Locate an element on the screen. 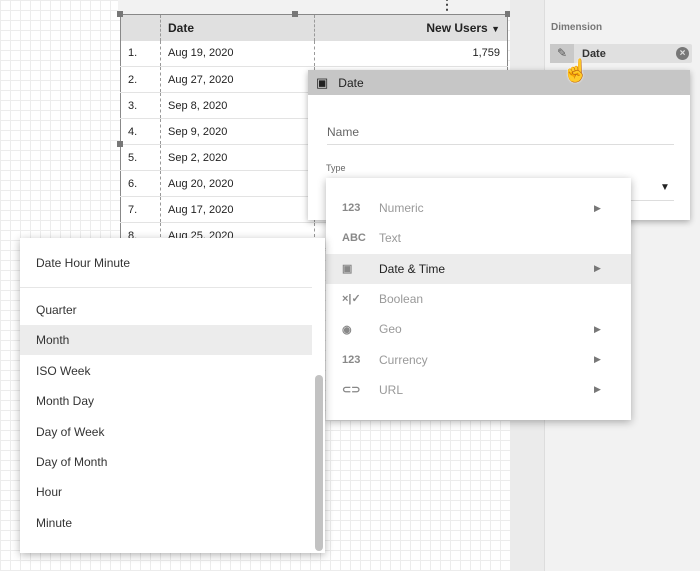  table-cell: Aug 17, 2020 is located at coordinates (237, 209).